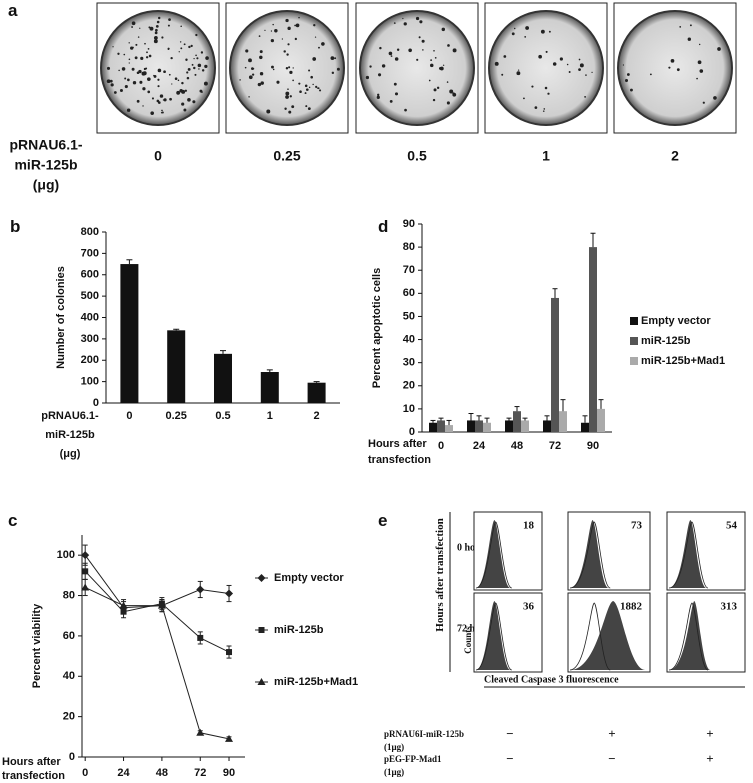  Describe the element at coordinates (90, 232) in the screenshot. I see `y-tick-label: 800` at that location.